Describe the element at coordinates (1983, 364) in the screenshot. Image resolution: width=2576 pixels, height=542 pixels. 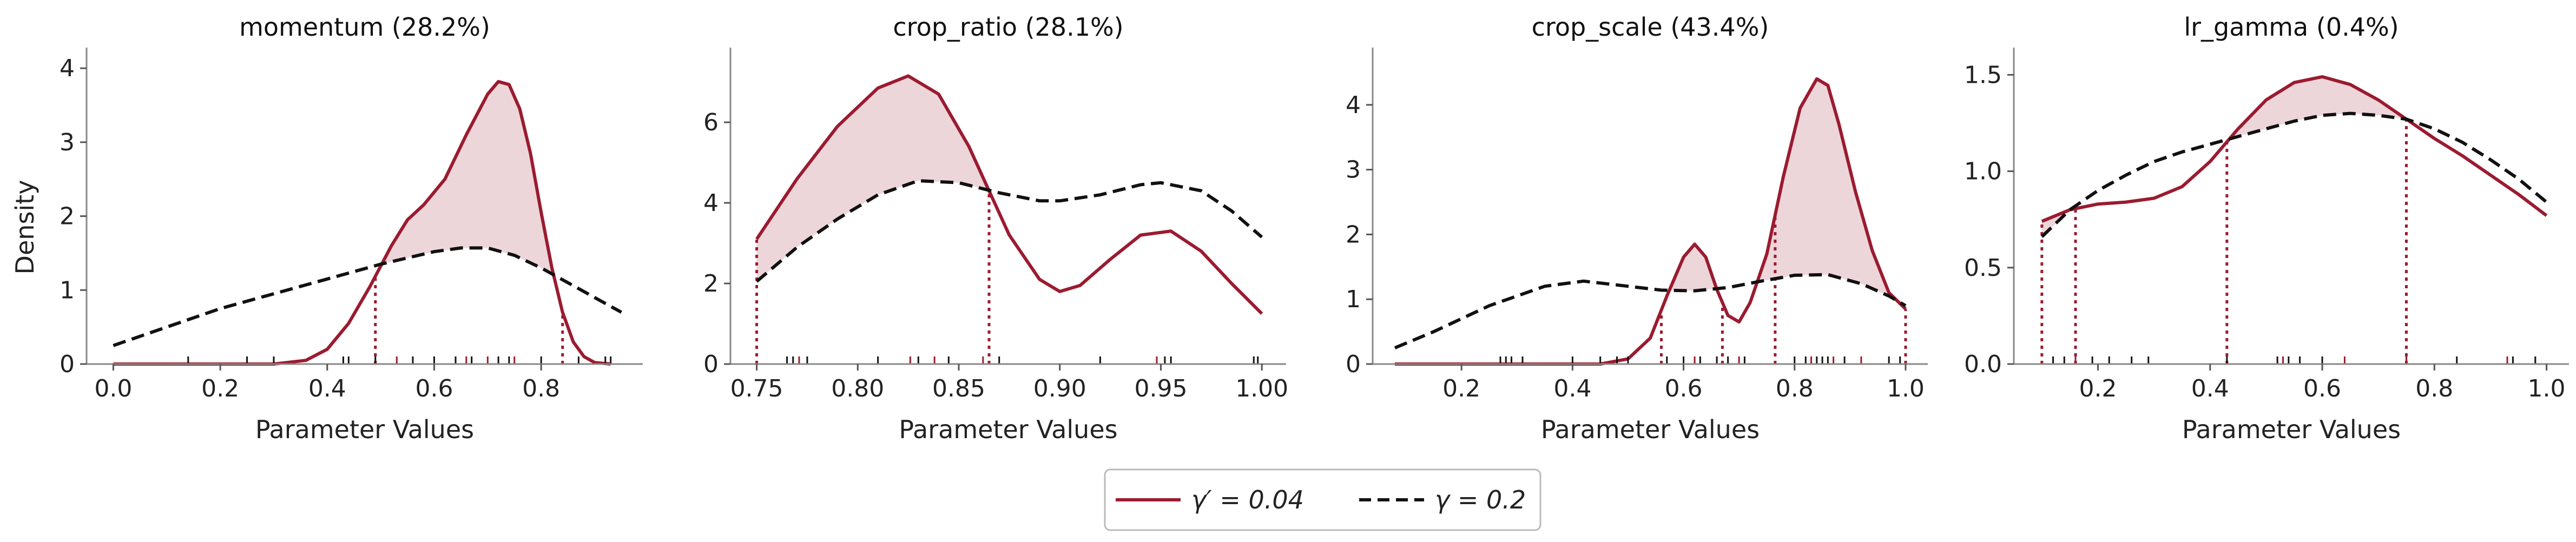
I see `y-tick-label: 0.0` at that location.